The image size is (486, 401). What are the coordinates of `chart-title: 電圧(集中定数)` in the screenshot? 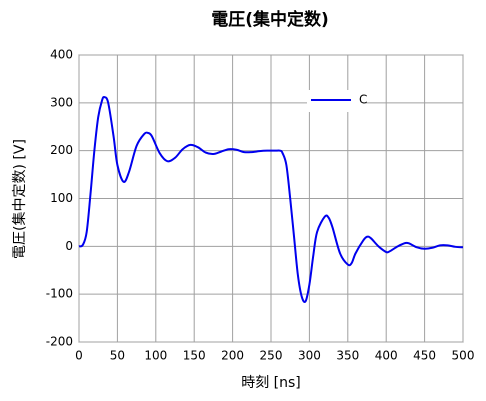 It's located at (270, 19).